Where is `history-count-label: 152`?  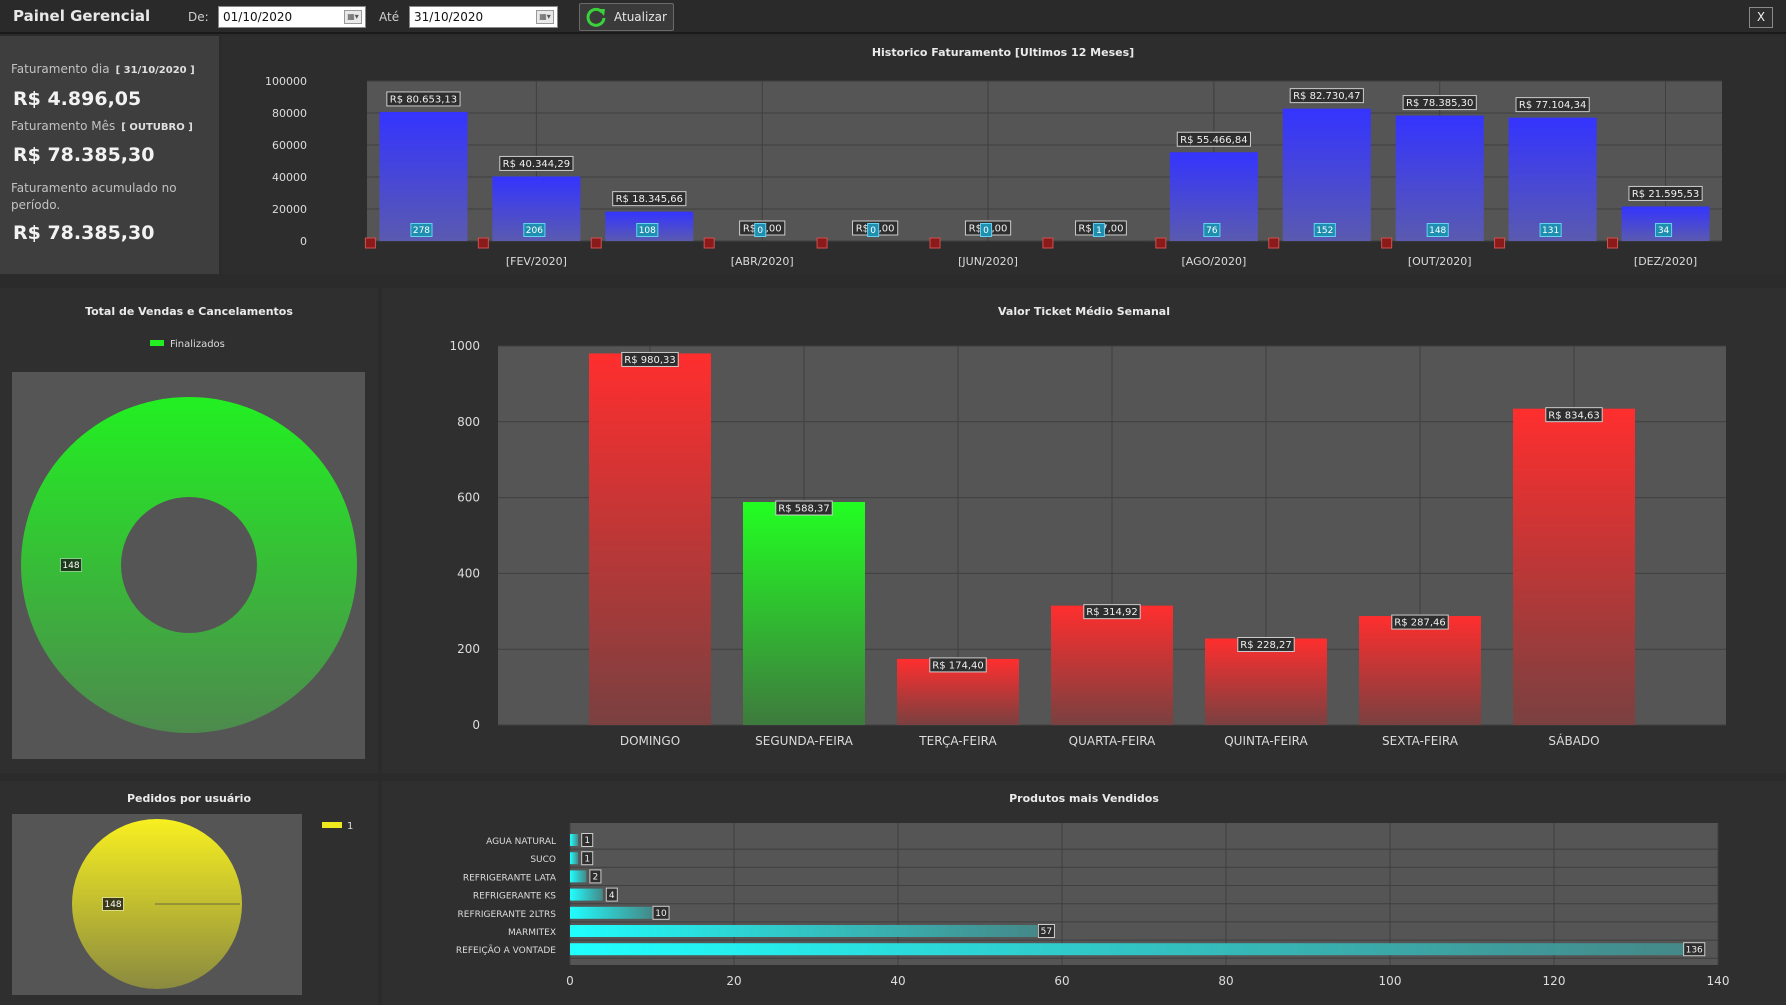
history-count-label: 152 is located at coordinates (1324, 231).